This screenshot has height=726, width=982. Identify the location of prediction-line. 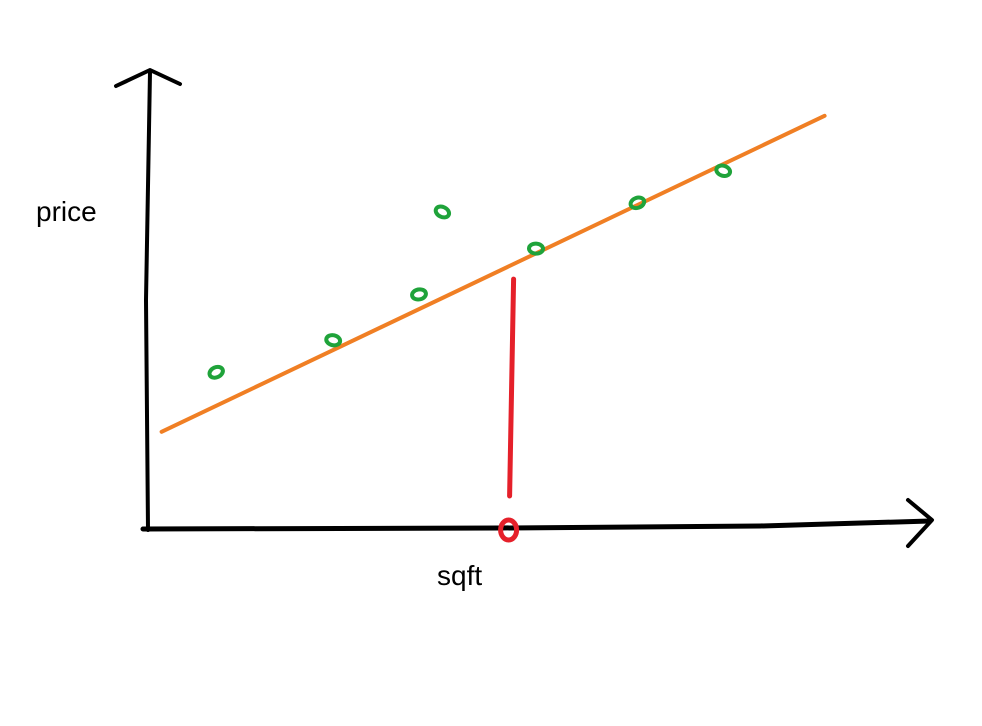
(512, 387).